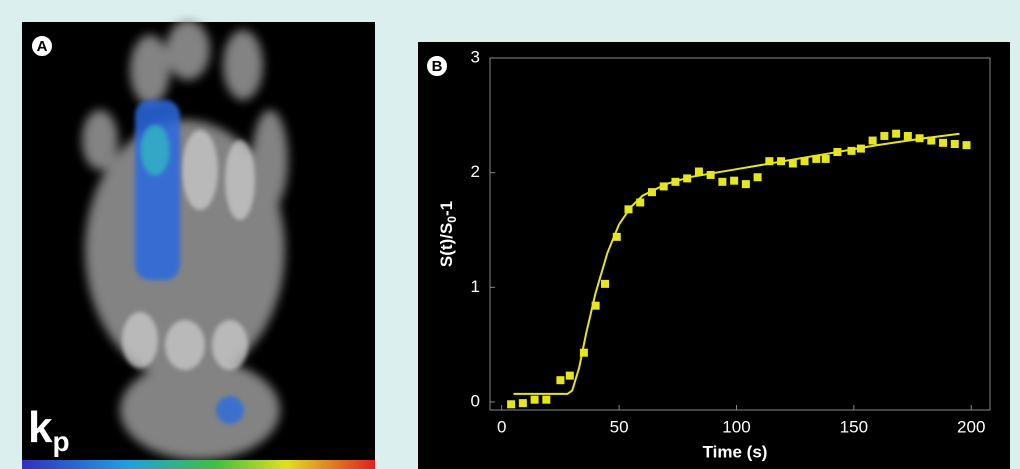  Describe the element at coordinates (446, 208) in the screenshot. I see `y-label-end: -1` at that location.